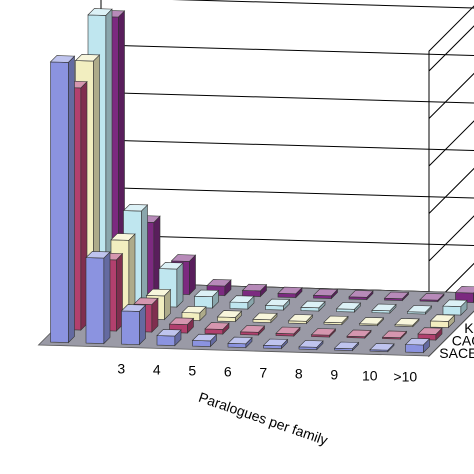 Image resolution: width=474 pixels, height=474 pixels. Describe the element at coordinates (192, 371) in the screenshot. I see `x-tick-label: 5` at that location.